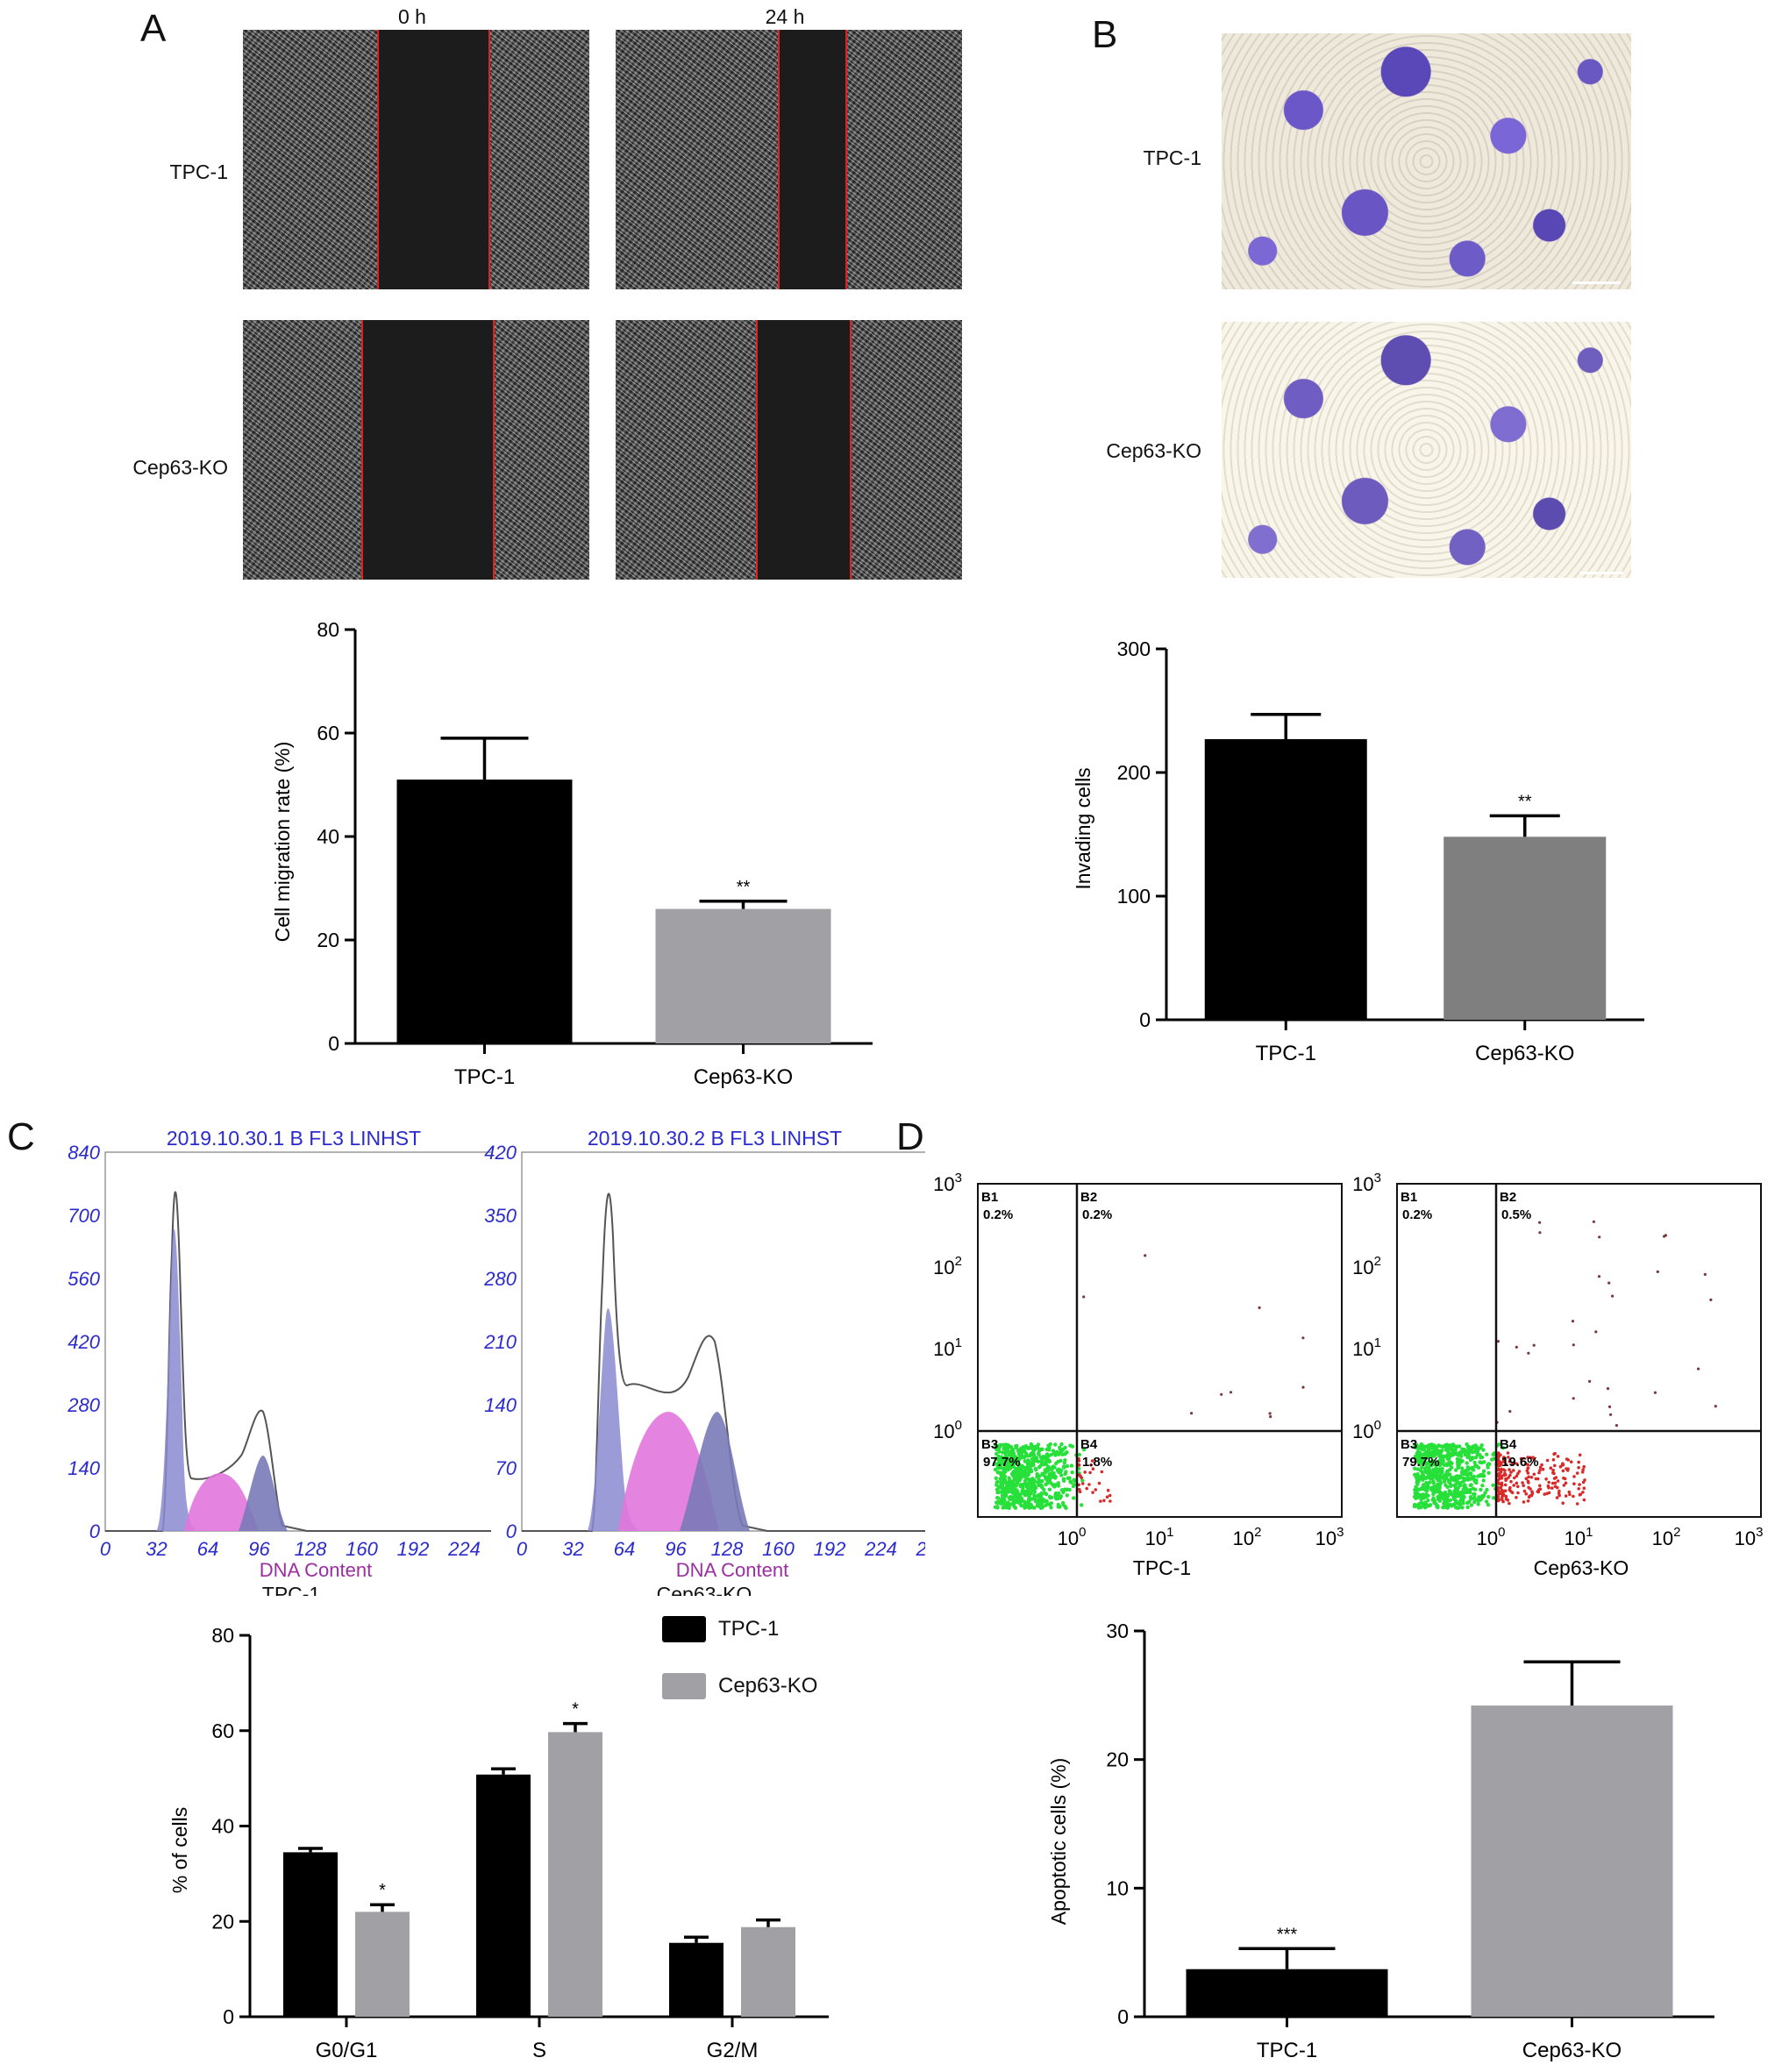 This screenshot has width=1782, height=2072. I want to click on ylabel-cell-cycle: % of cells, so click(179, 1850).